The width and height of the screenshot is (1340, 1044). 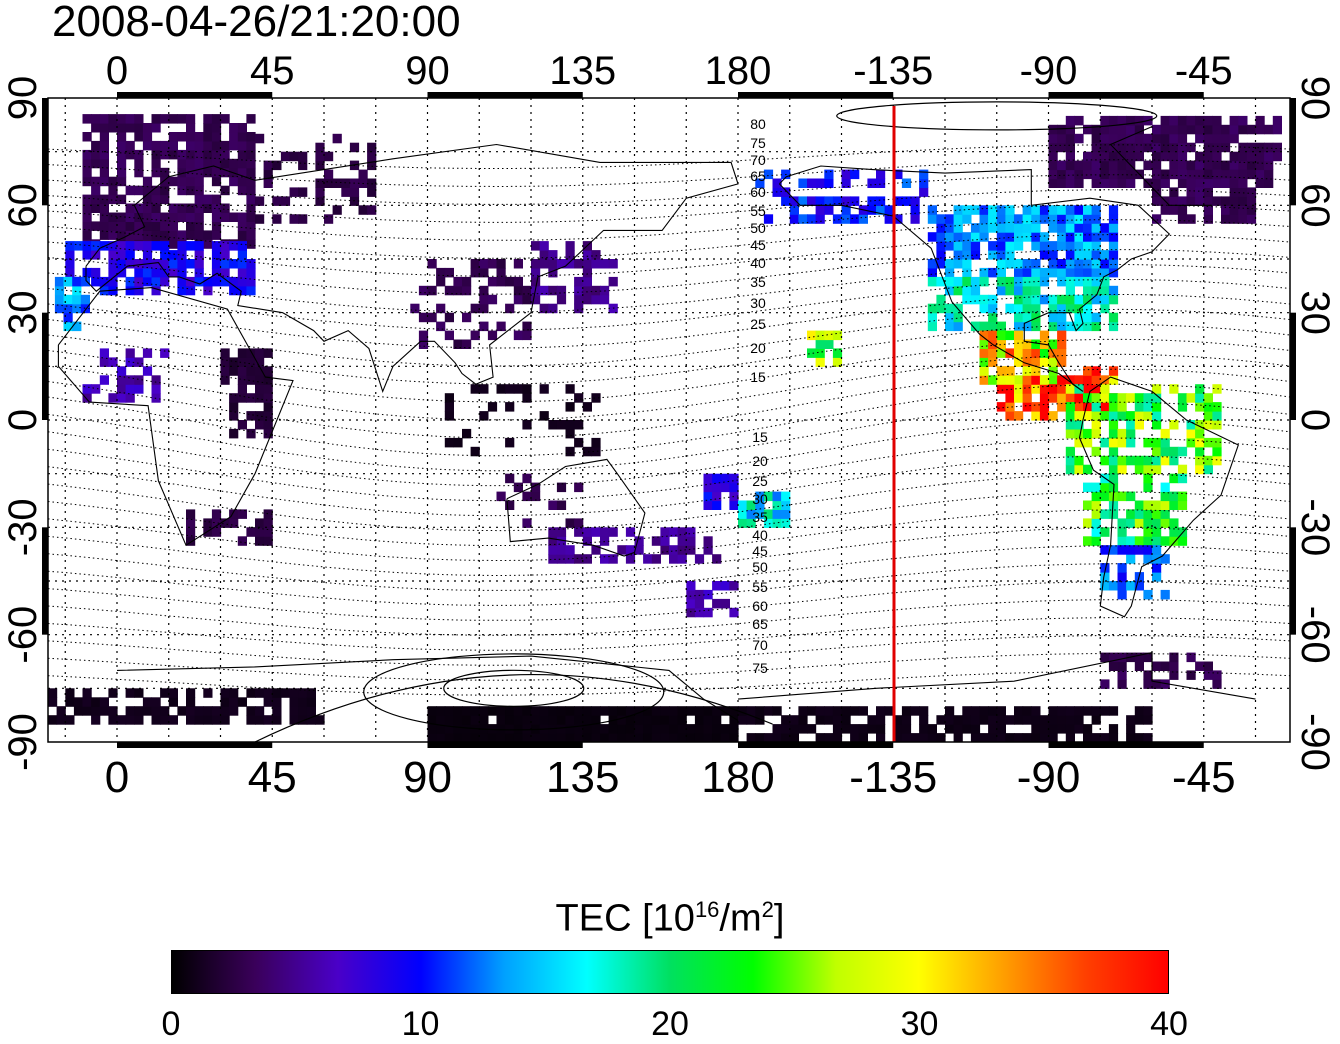 I want to click on lat-tick-left: -30, so click(x=23, y=527).